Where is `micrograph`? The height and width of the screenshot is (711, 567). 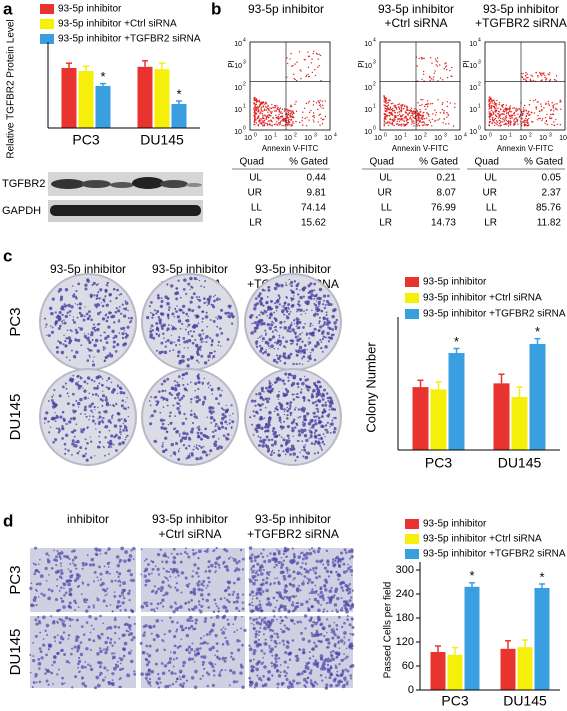 micrograph is located at coordinates (193, 652).